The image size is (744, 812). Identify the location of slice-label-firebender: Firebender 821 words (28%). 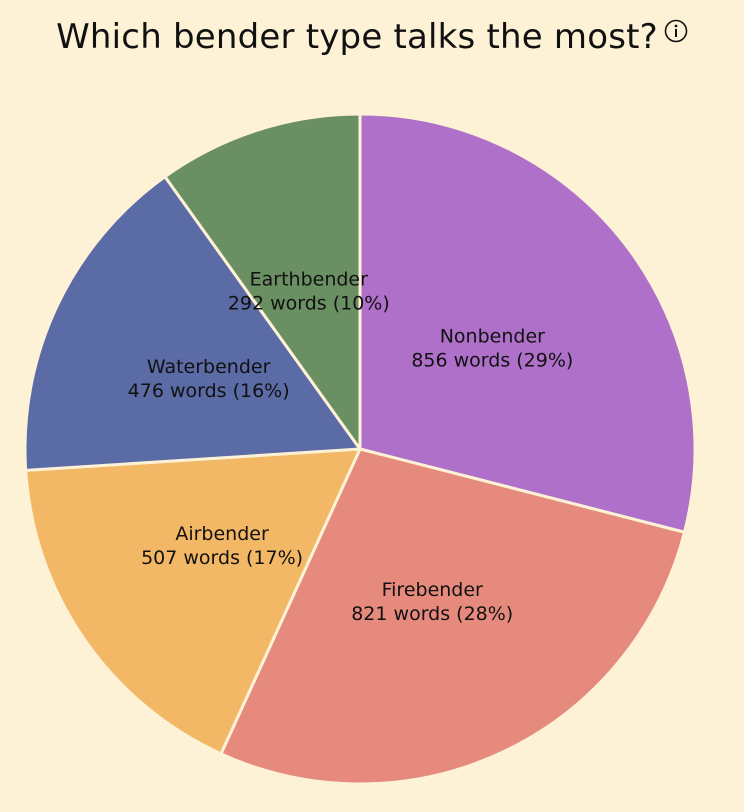
(432, 602).